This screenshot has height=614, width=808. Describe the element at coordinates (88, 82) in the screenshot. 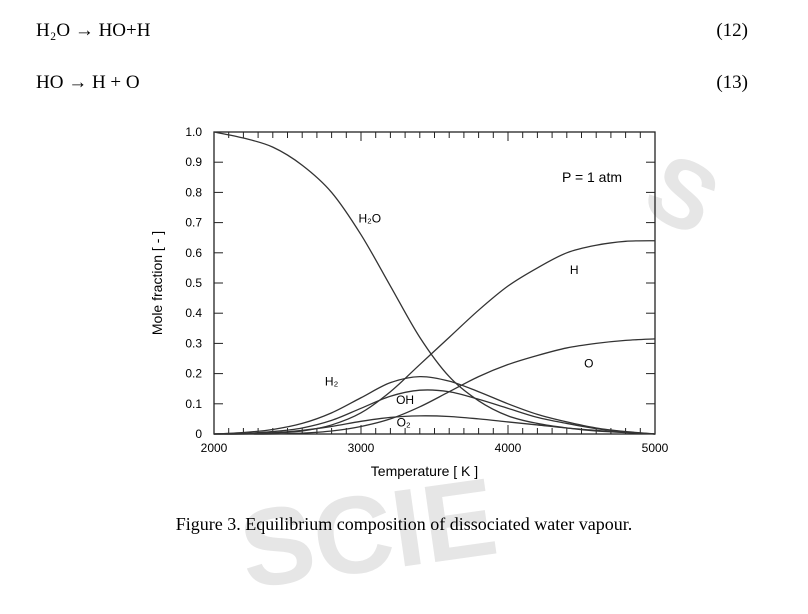

I see `equation-13: HO → H + O` at that location.